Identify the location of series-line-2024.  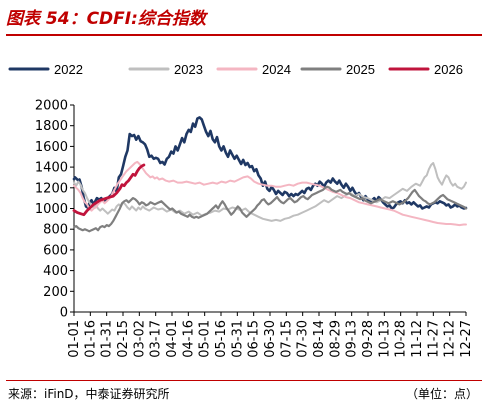
(270, 193).